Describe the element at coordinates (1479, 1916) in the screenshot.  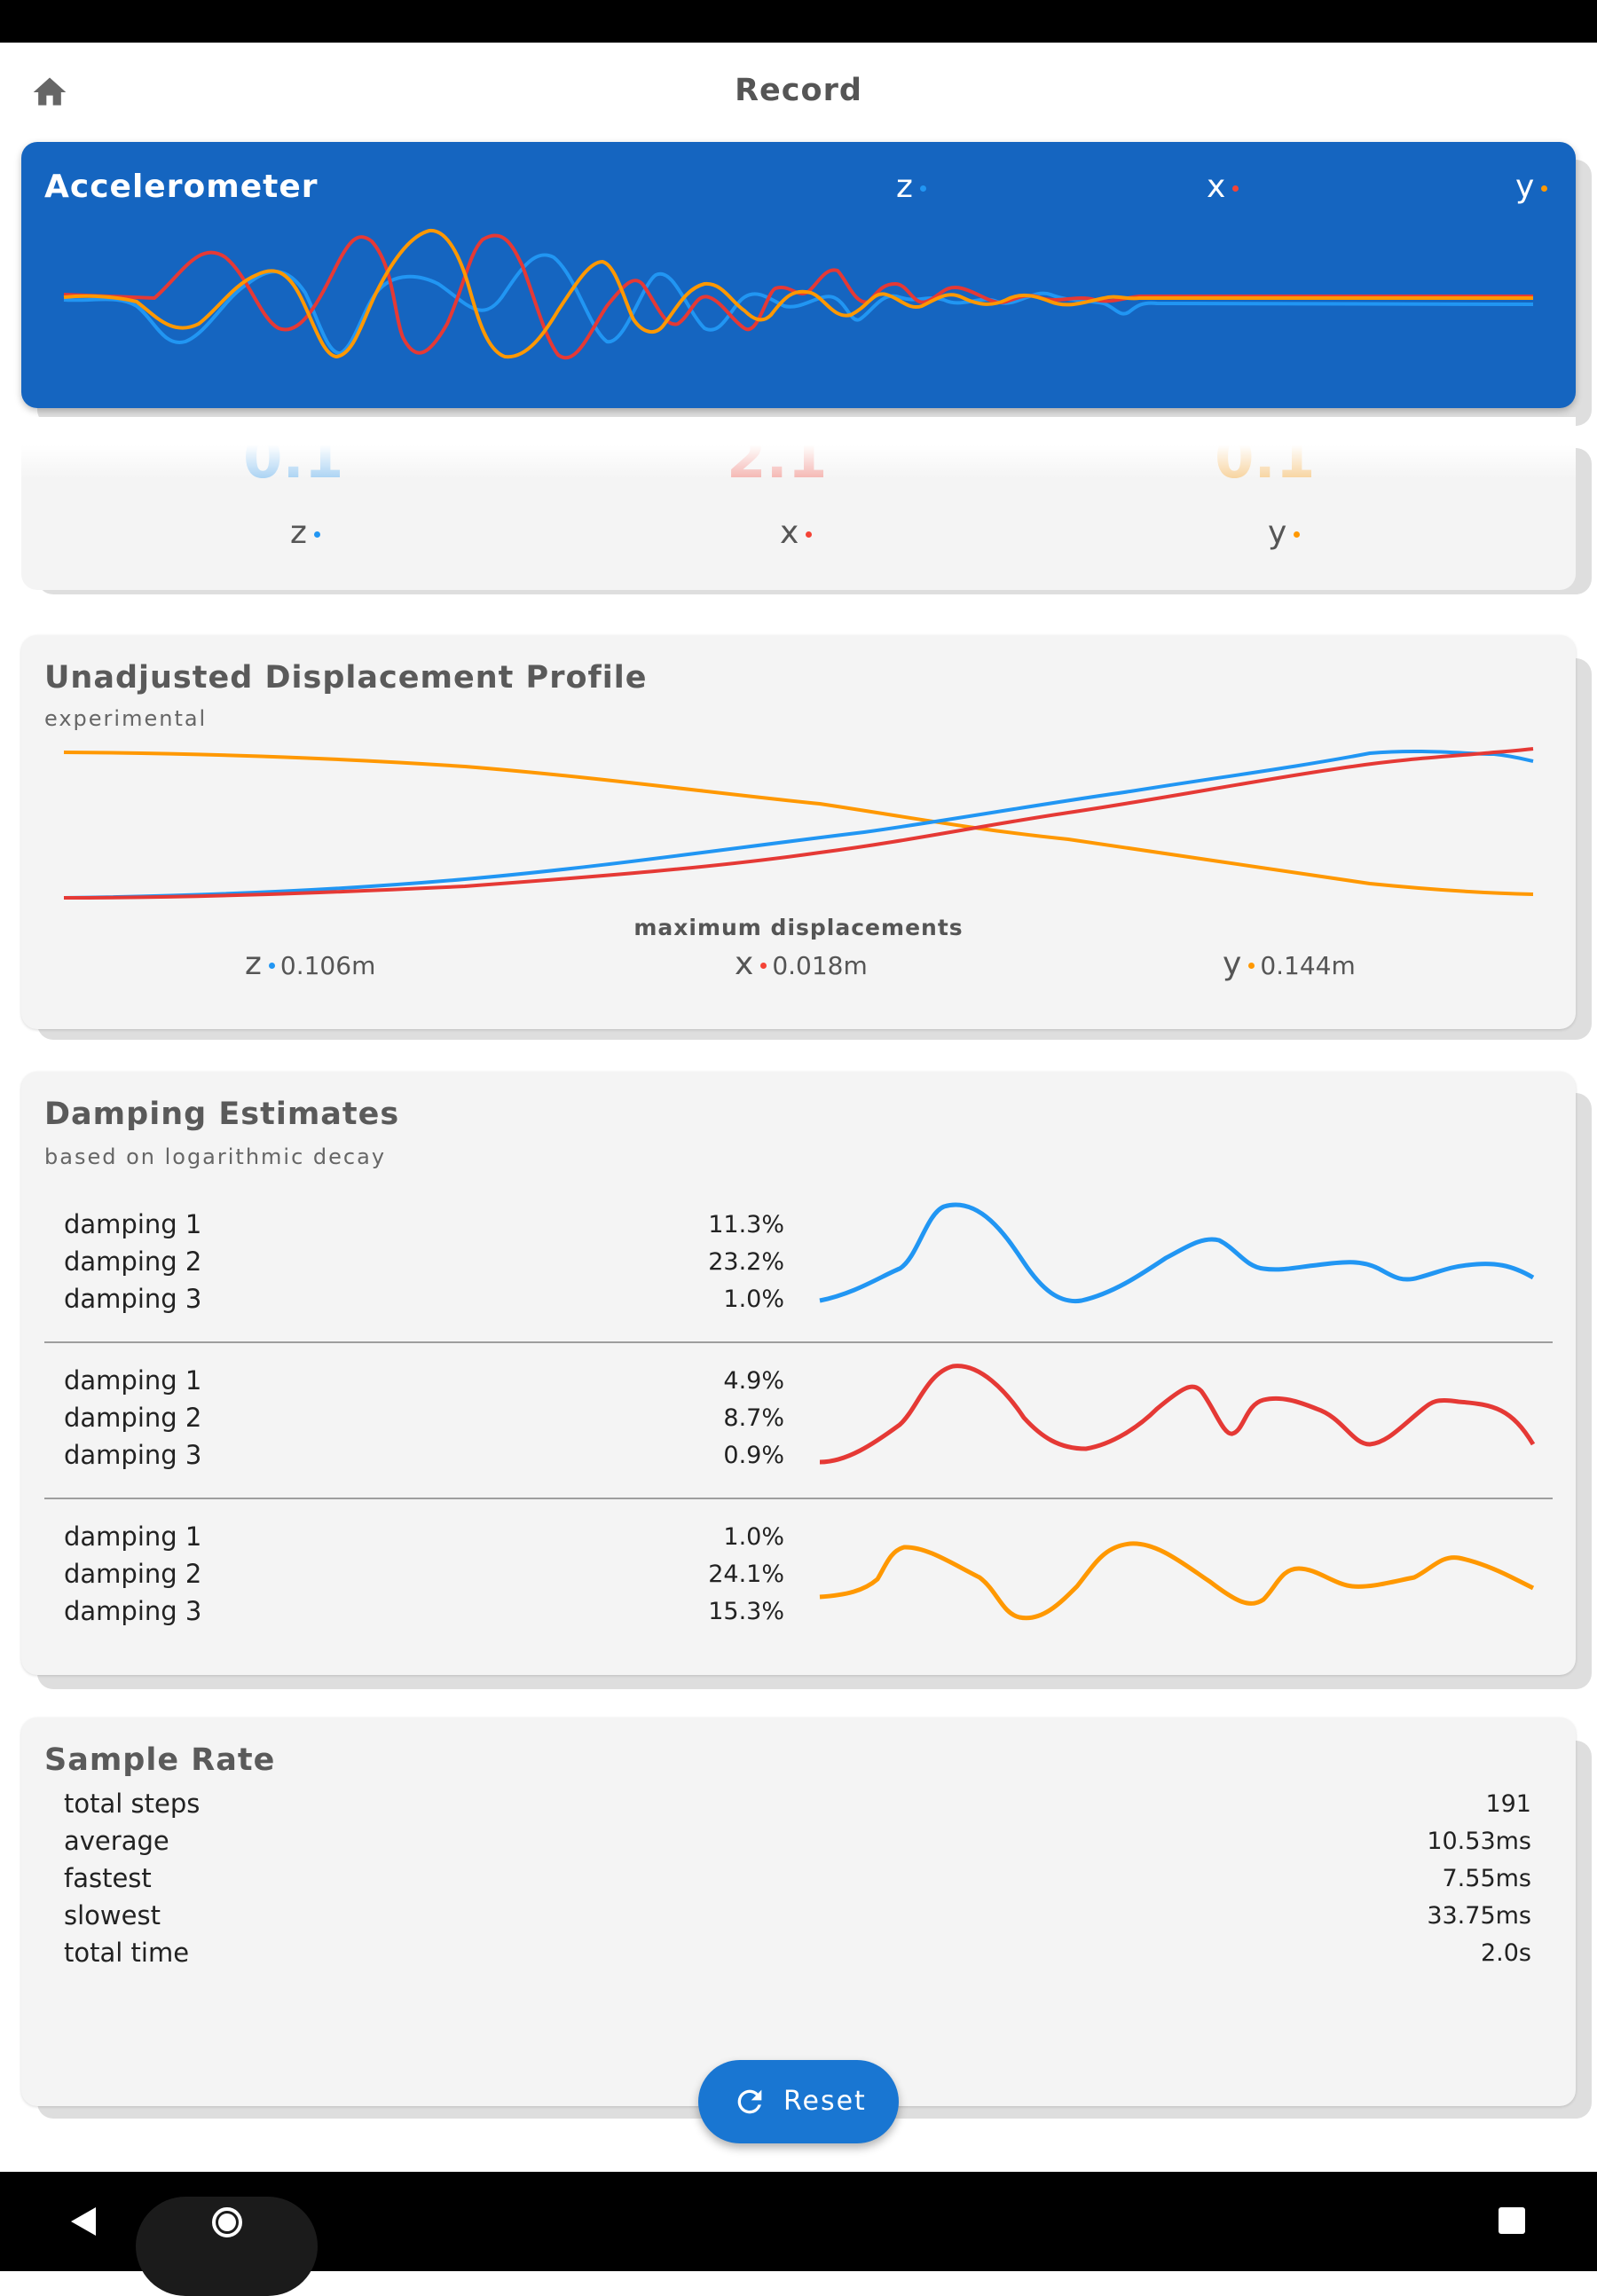
I see `sample-rate-value-slowest: 33.75ms` at that location.